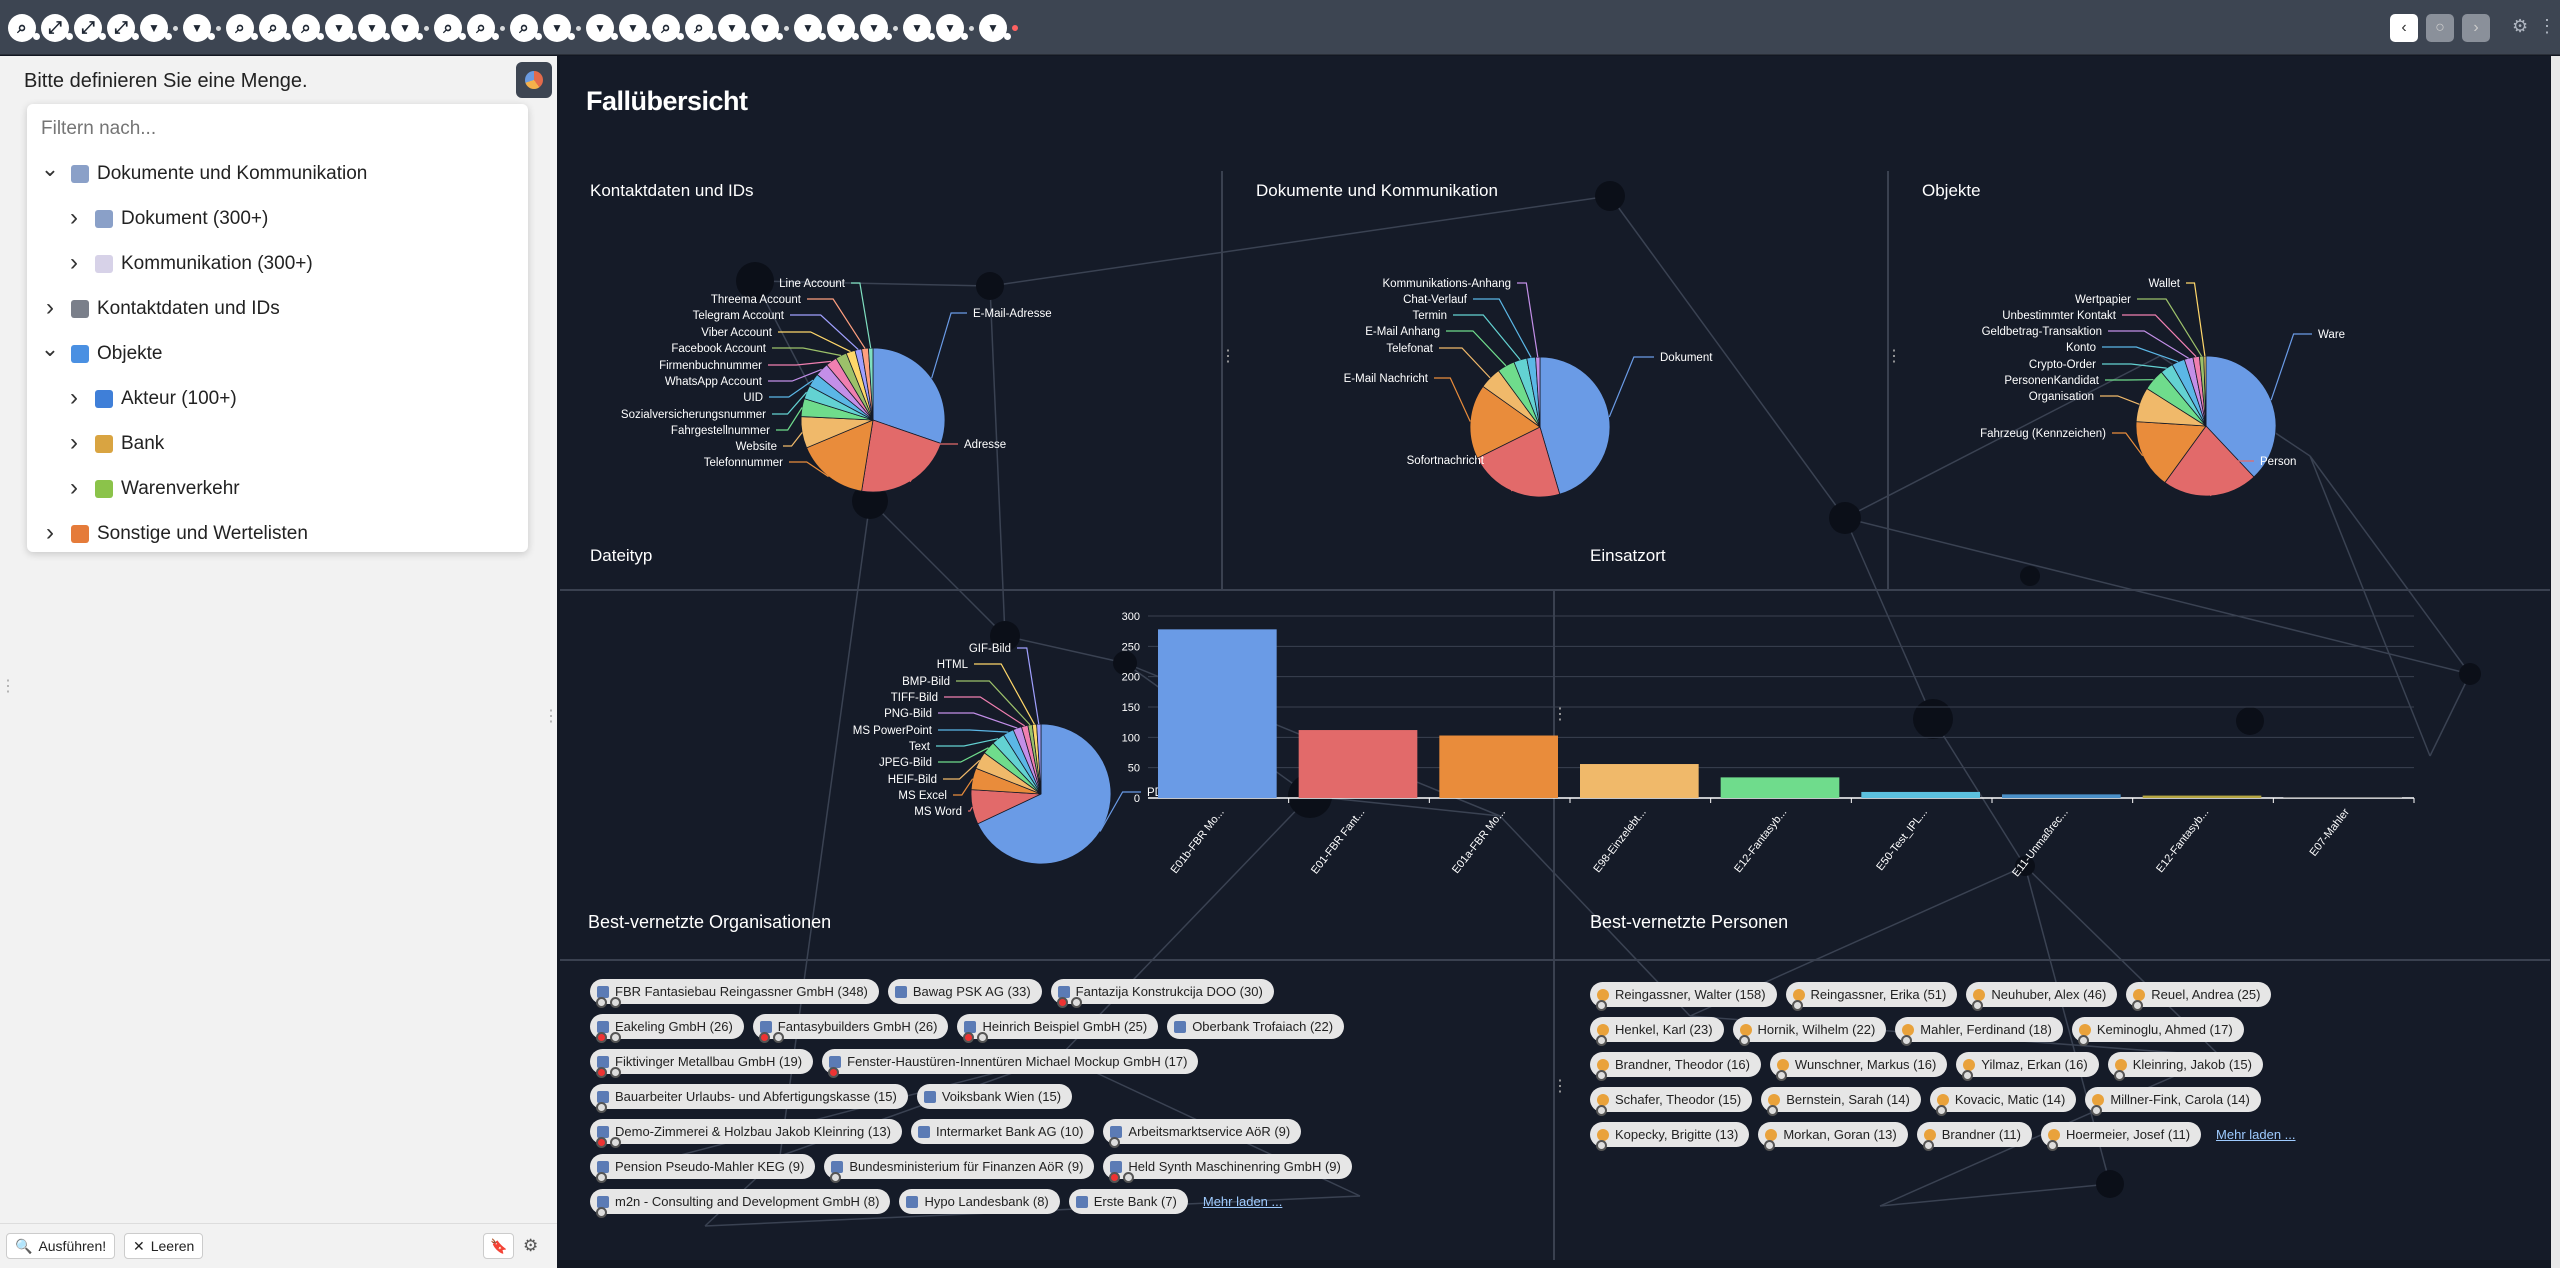  I want to click on bookmark-button: 🔖, so click(499, 1246).